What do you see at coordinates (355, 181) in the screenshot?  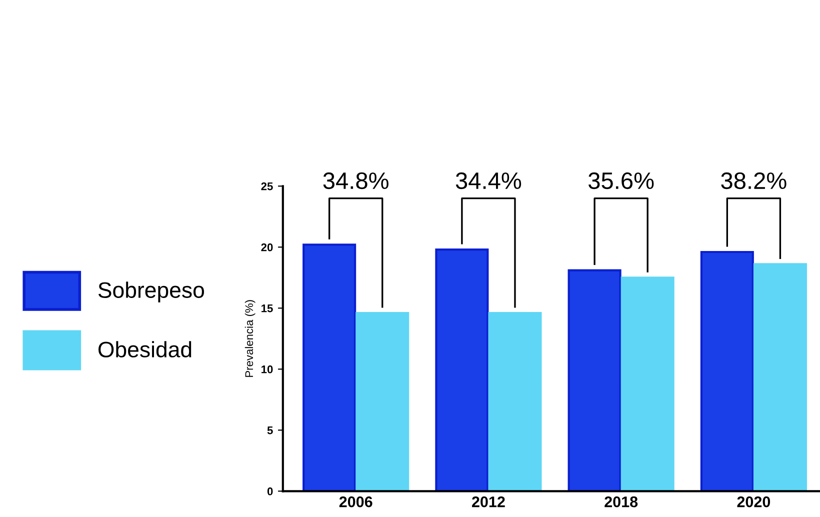 I see `annotation: 34.8%` at bounding box center [355, 181].